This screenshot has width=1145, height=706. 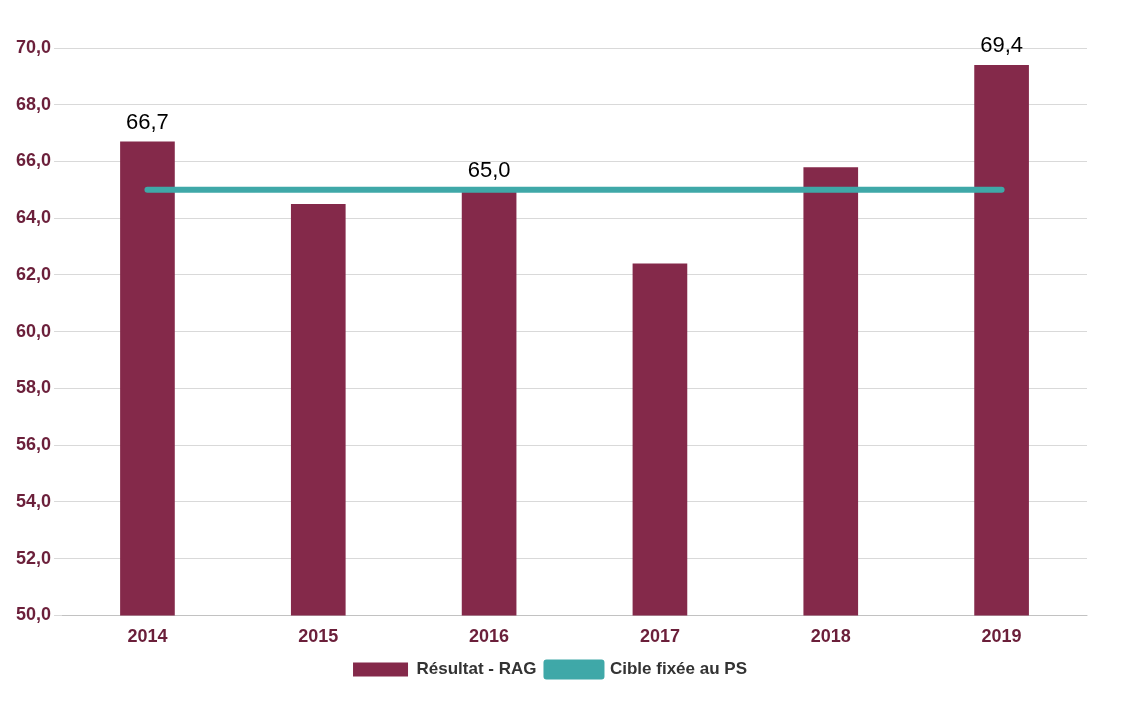 What do you see at coordinates (489, 636) in the screenshot?
I see `x-tick-label: 2016` at bounding box center [489, 636].